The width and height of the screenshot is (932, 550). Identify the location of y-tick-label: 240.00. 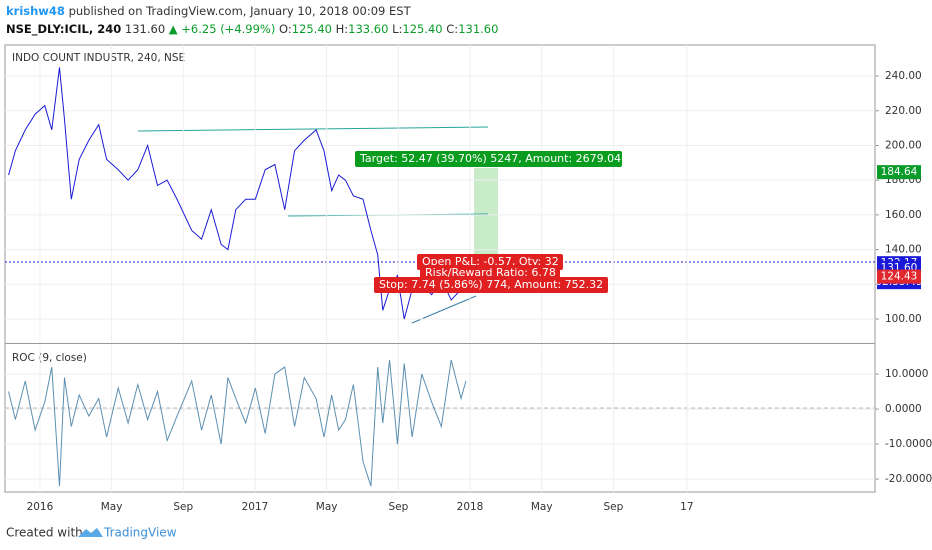
(903, 76).